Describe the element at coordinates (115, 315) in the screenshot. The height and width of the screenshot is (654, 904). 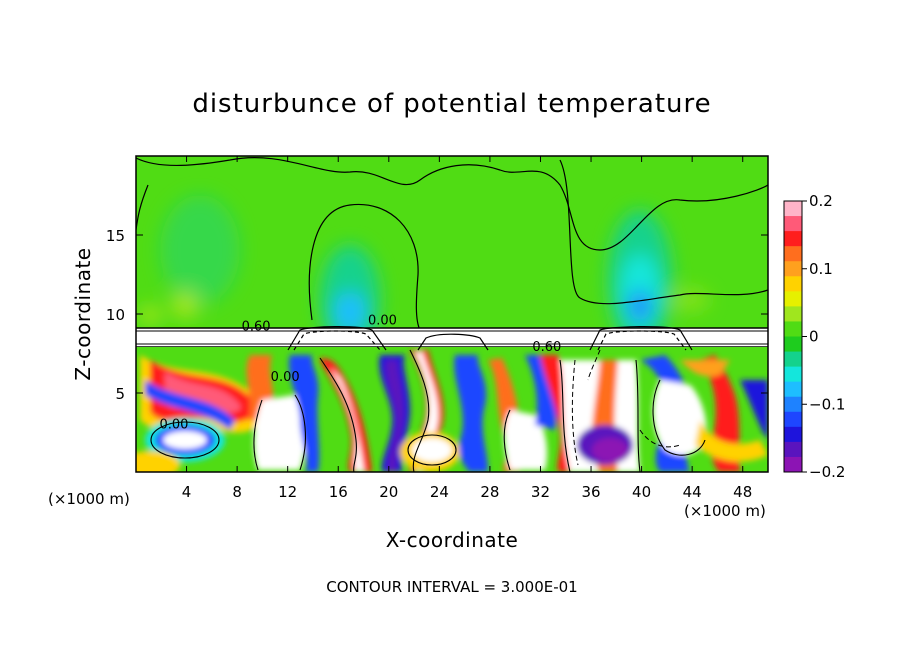
I see `y-tick-label: 10` at that location.